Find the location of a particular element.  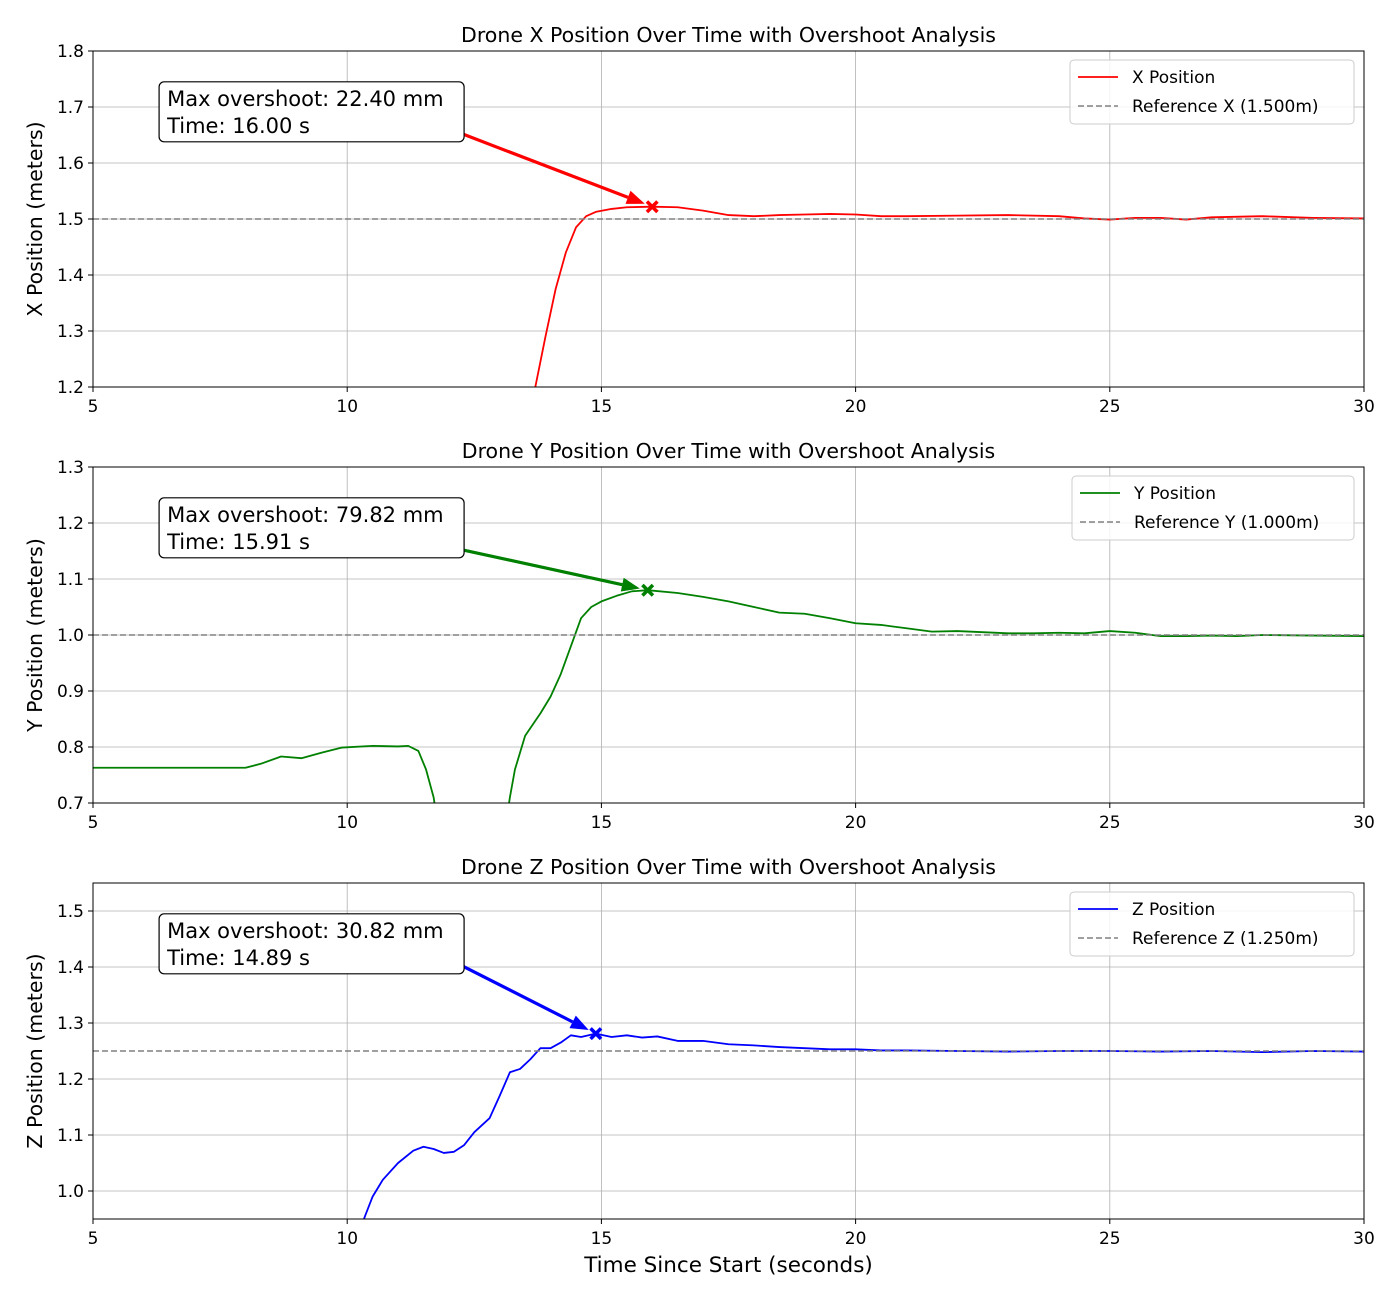

legend-label: Z Position is located at coordinates (1173, 910).